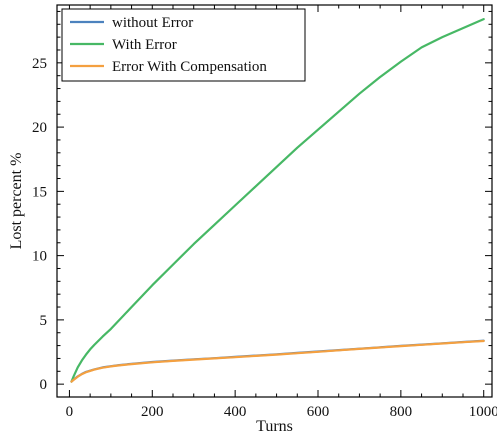 This screenshot has width=497, height=437. What do you see at coordinates (39, 257) in the screenshot?
I see `y-tick-label: 10` at bounding box center [39, 257].